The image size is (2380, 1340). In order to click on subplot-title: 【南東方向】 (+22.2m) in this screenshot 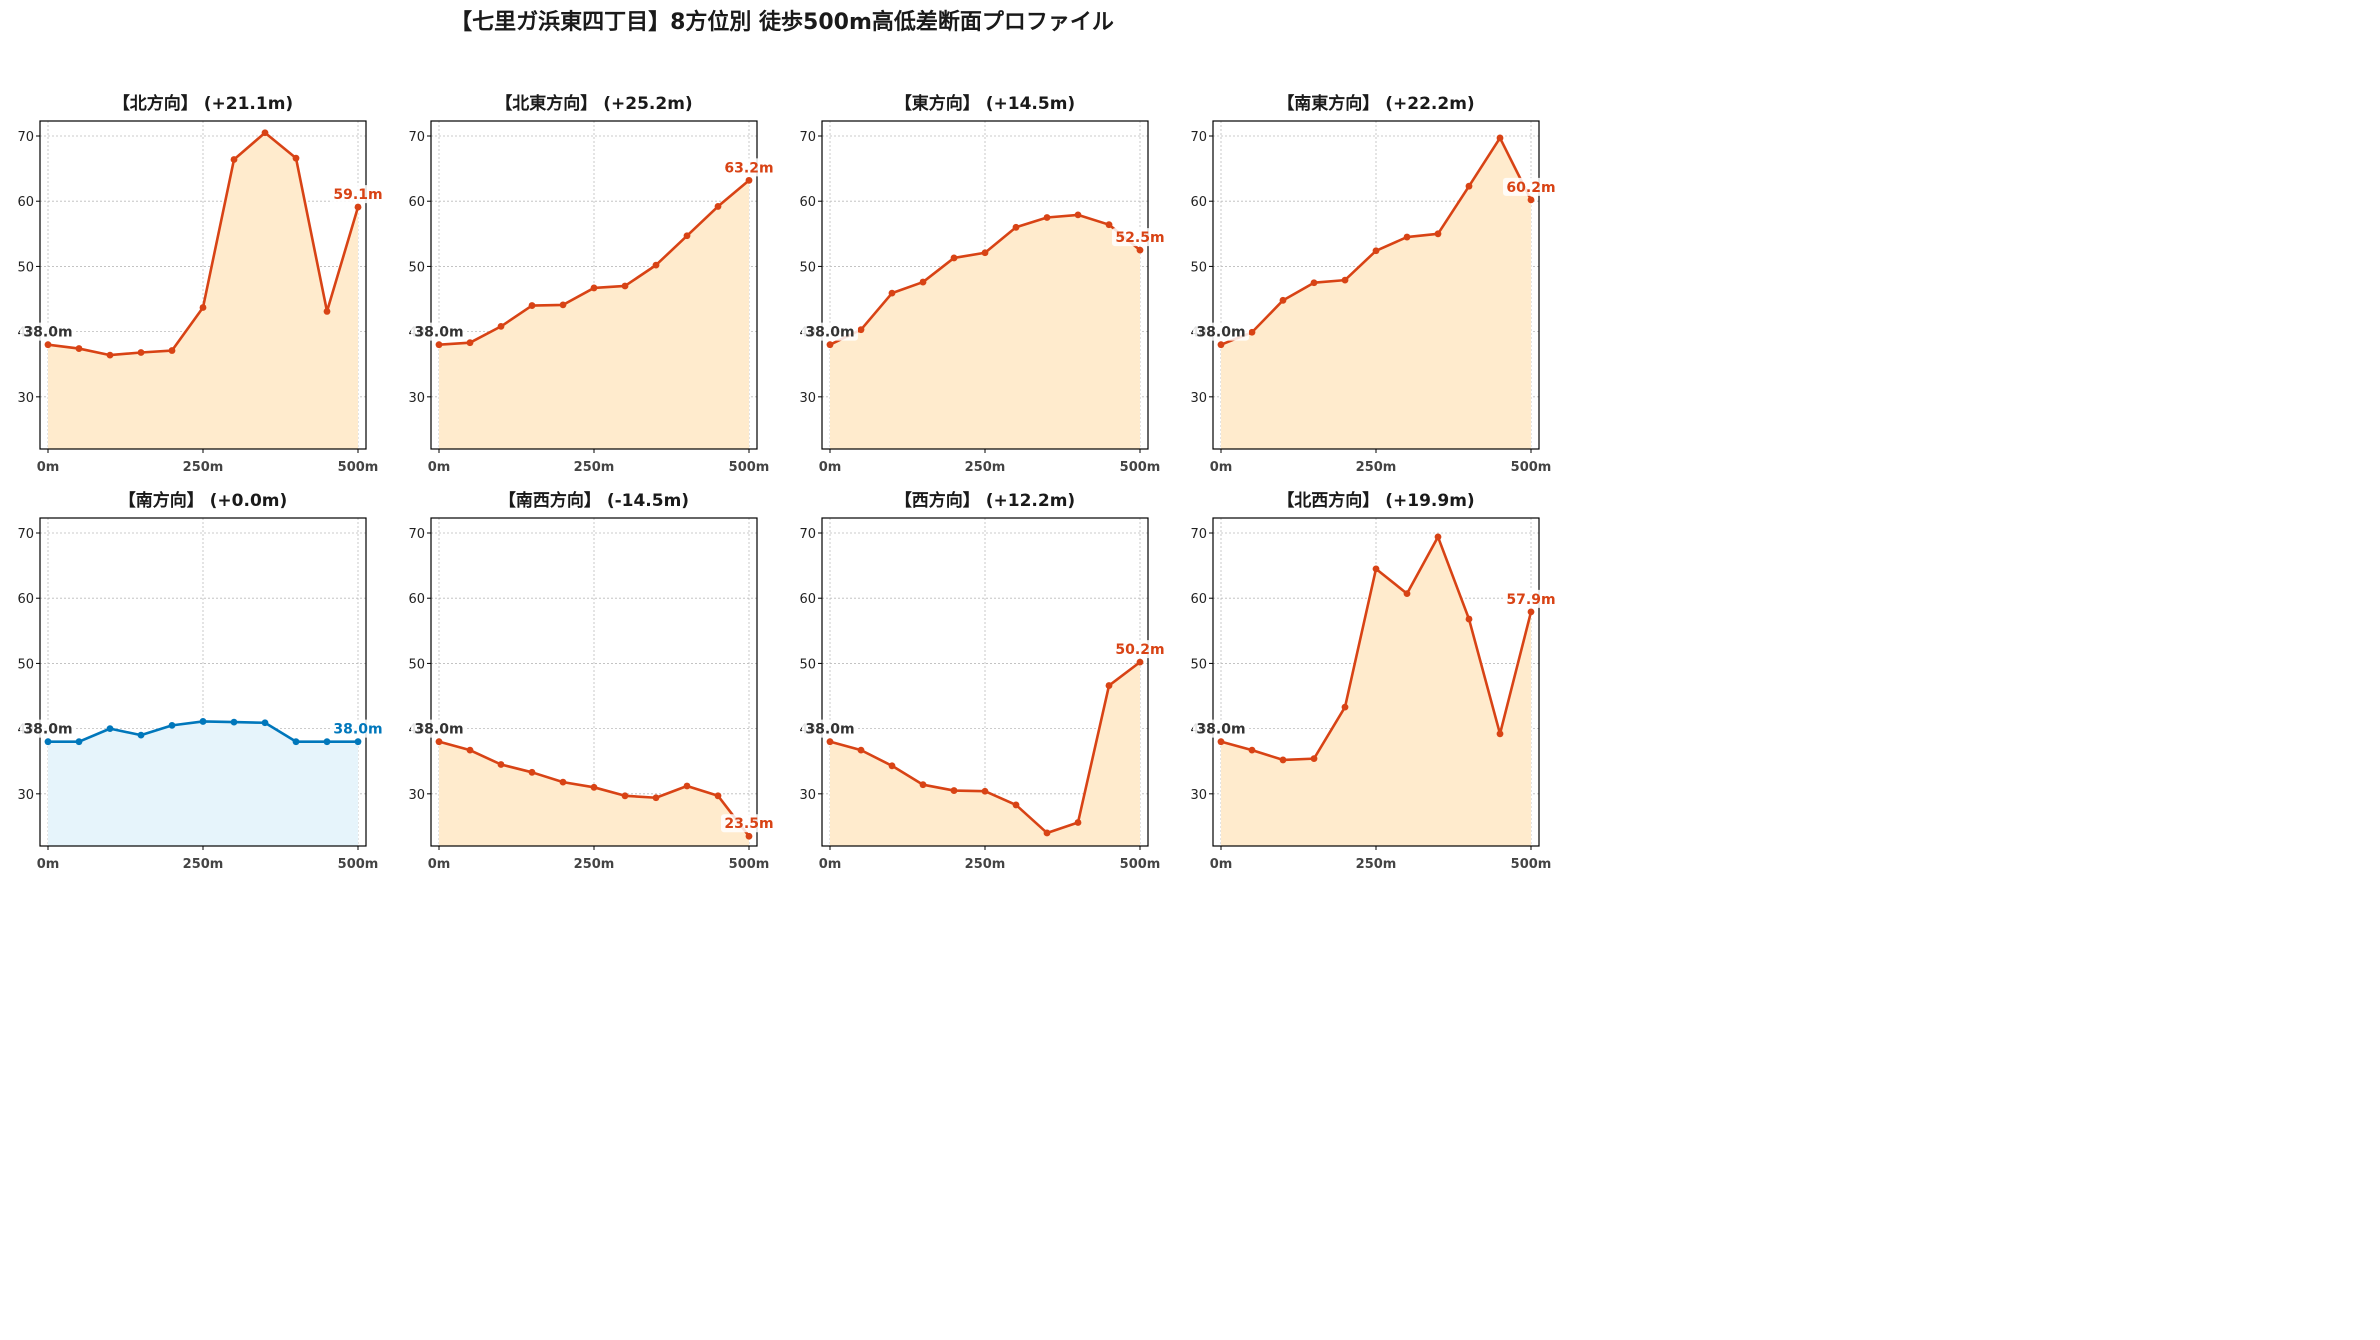, I will do `click(1375, 103)`.